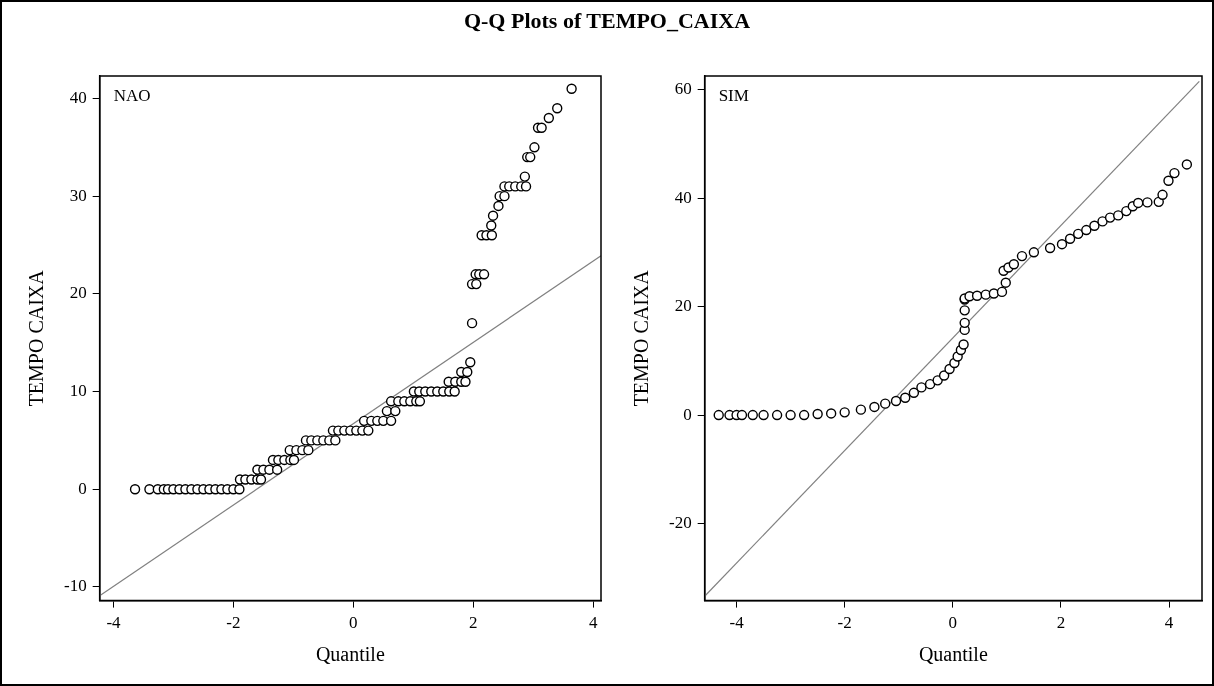 The height and width of the screenshot is (686, 1214). Describe the element at coordinates (607, 21) in the screenshot. I see `chart-title: Q-Q Plots of TEMPO_CAIXA` at that location.